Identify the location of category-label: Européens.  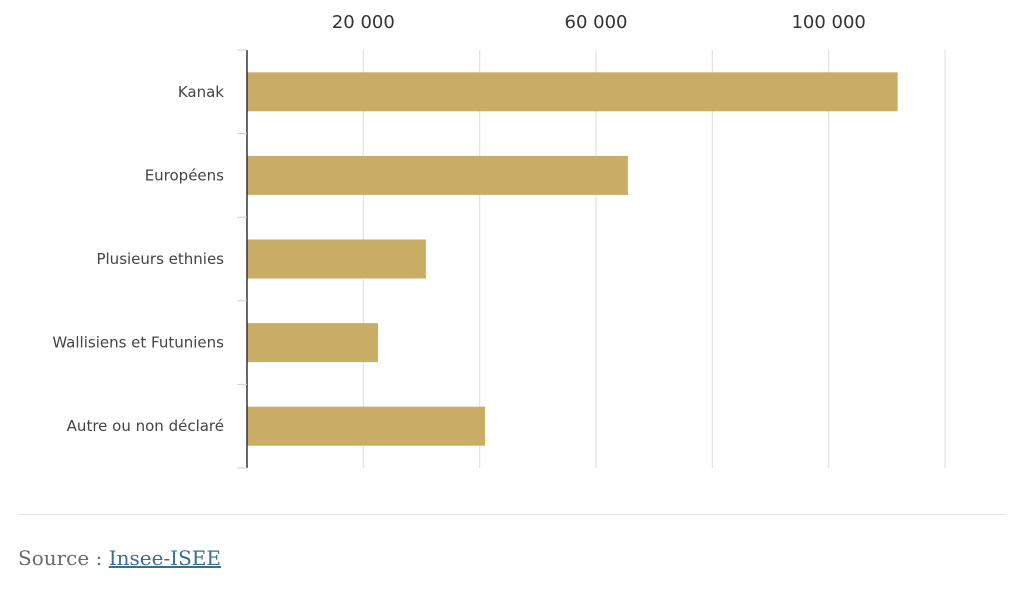
(184, 175).